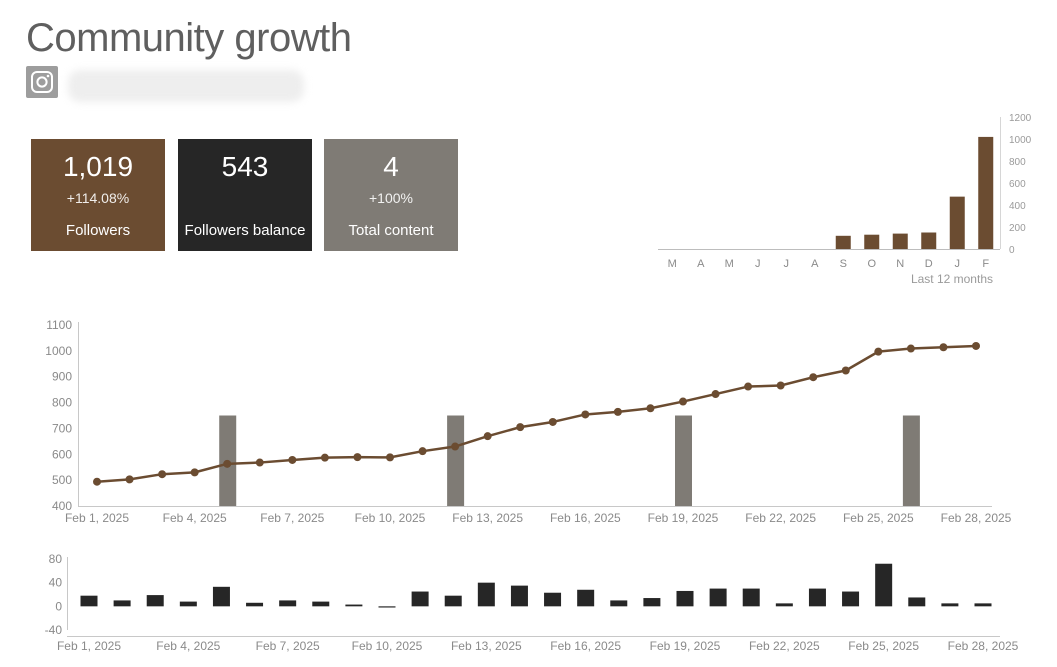 Image resolution: width=1057 pixels, height=667 pixels. I want to click on followers-balance-card: 543 Followers balance, so click(245, 195).